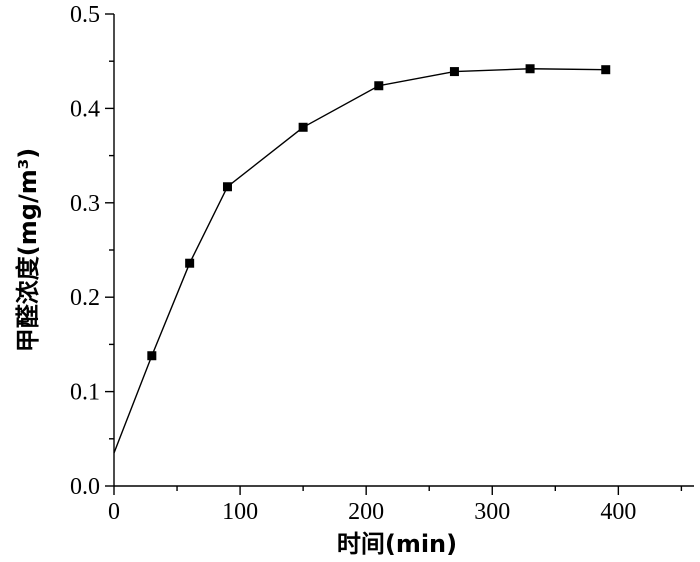 The width and height of the screenshot is (700, 562). Describe the element at coordinates (366, 512) in the screenshot. I see `x-tick-label: 200` at that location.